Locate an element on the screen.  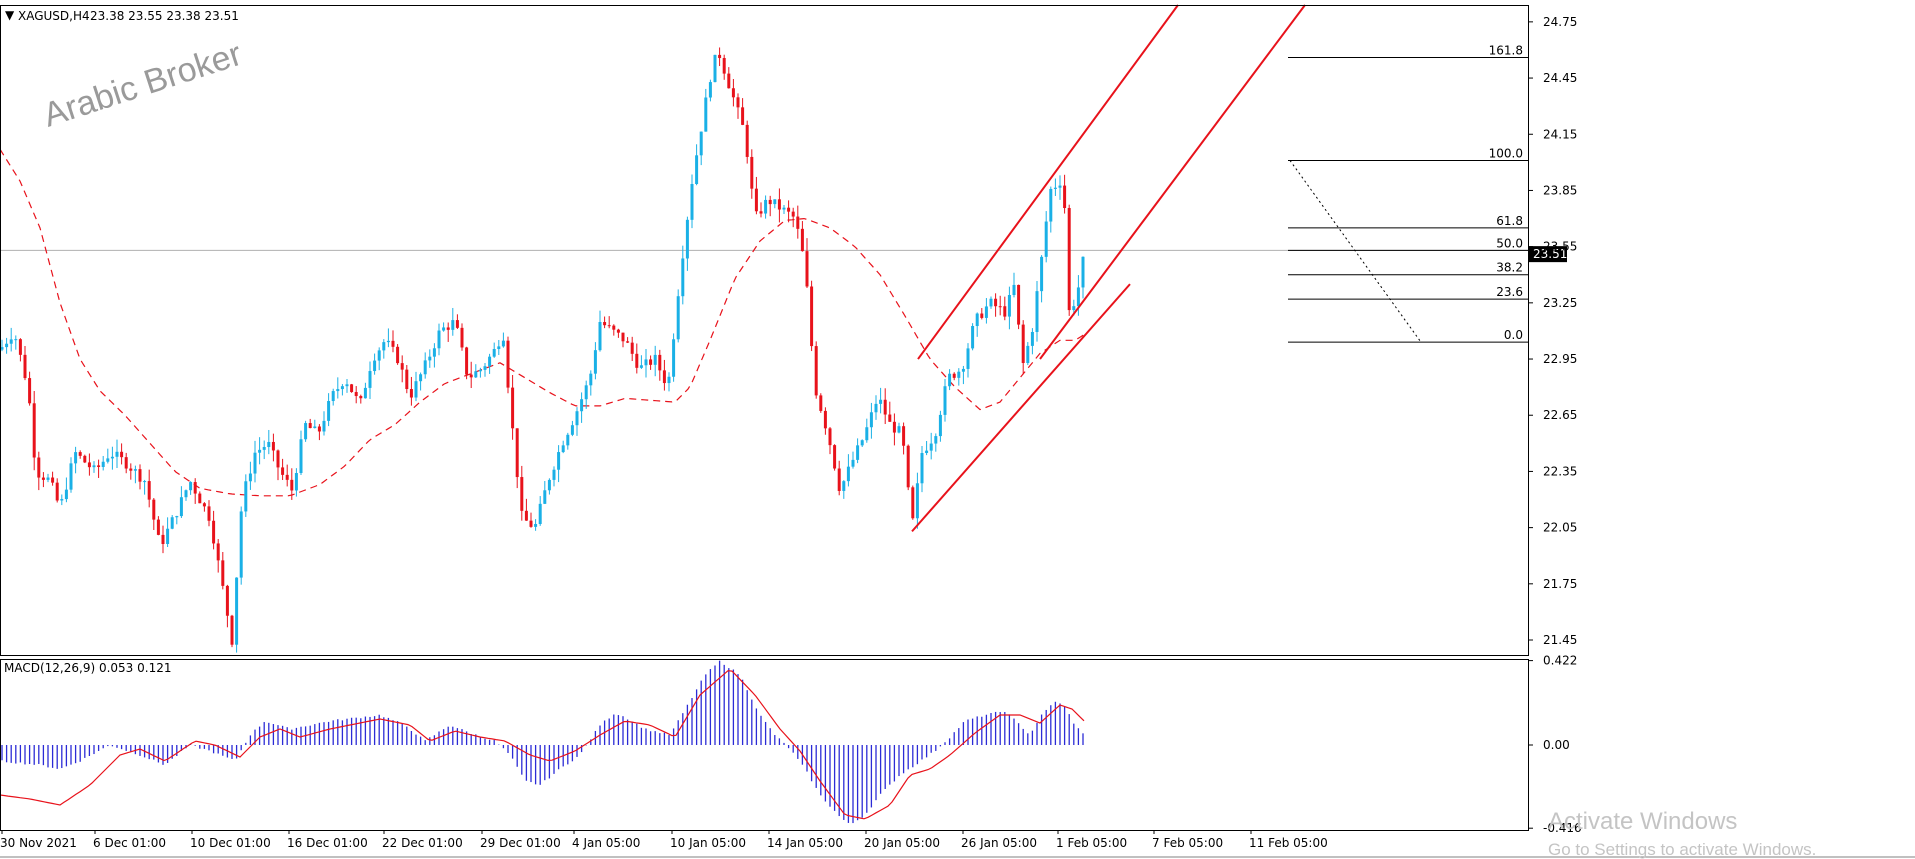
x-tick-label: 20 Jan 05:00 is located at coordinates (902, 843).